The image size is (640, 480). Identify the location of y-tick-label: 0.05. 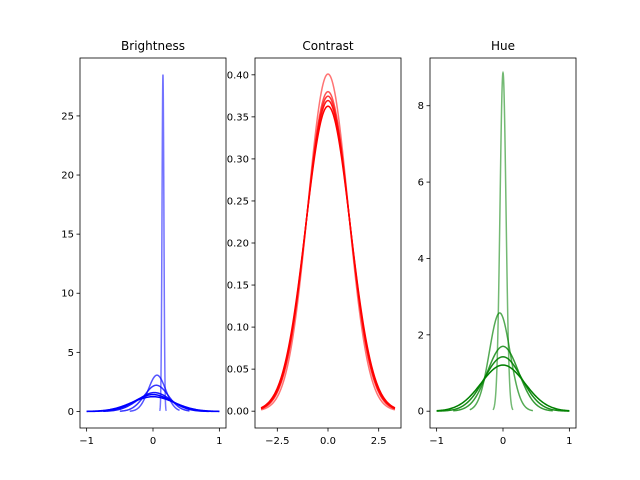
(238, 370).